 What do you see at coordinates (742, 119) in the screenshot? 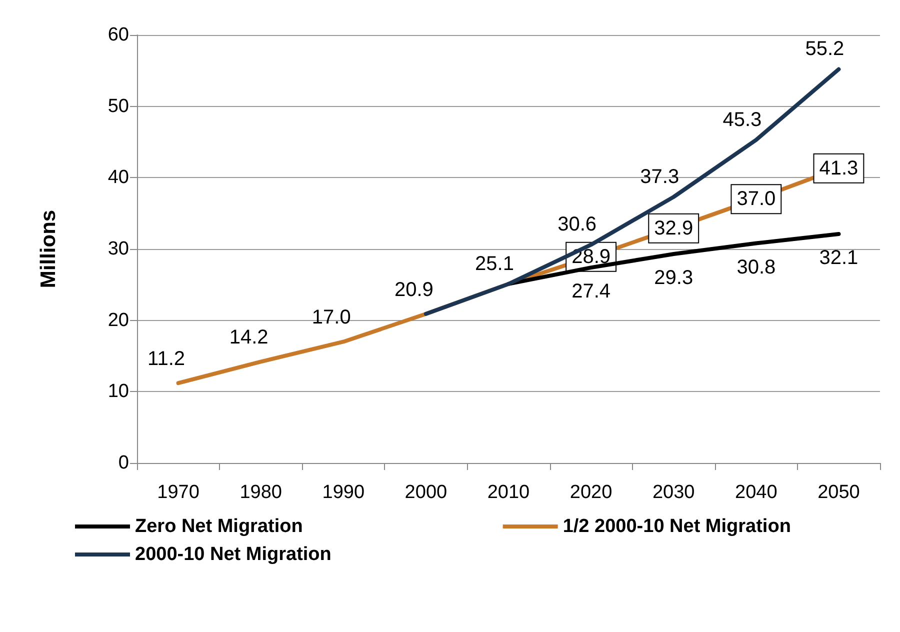
I see `data-label: 45.3` at bounding box center [742, 119].